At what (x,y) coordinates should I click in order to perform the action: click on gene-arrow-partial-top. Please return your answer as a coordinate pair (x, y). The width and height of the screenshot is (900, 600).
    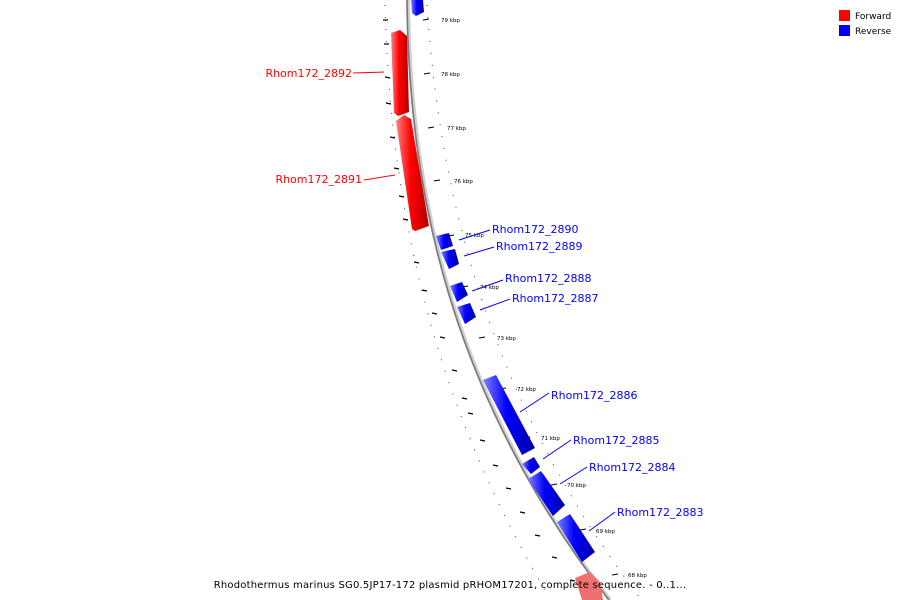
    Looking at the image, I should click on (417, 8).